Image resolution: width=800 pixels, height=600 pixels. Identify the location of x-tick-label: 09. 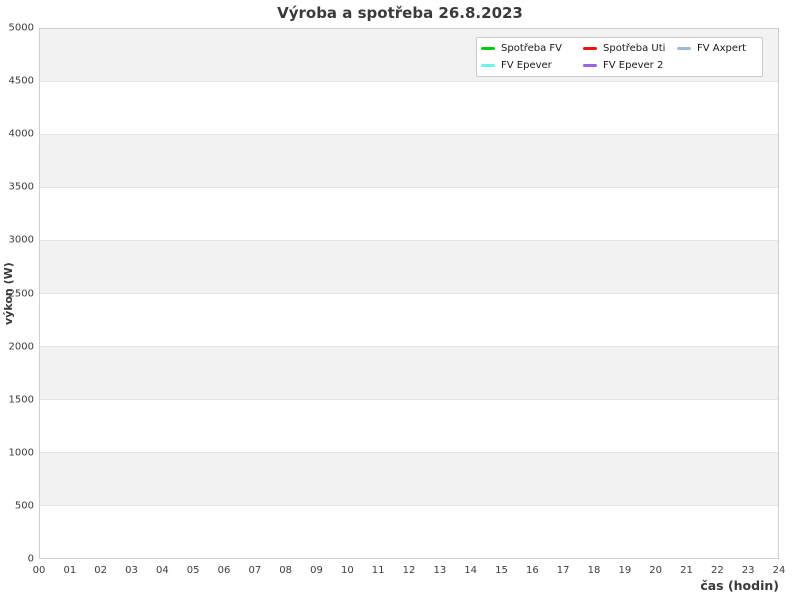
(316, 570).